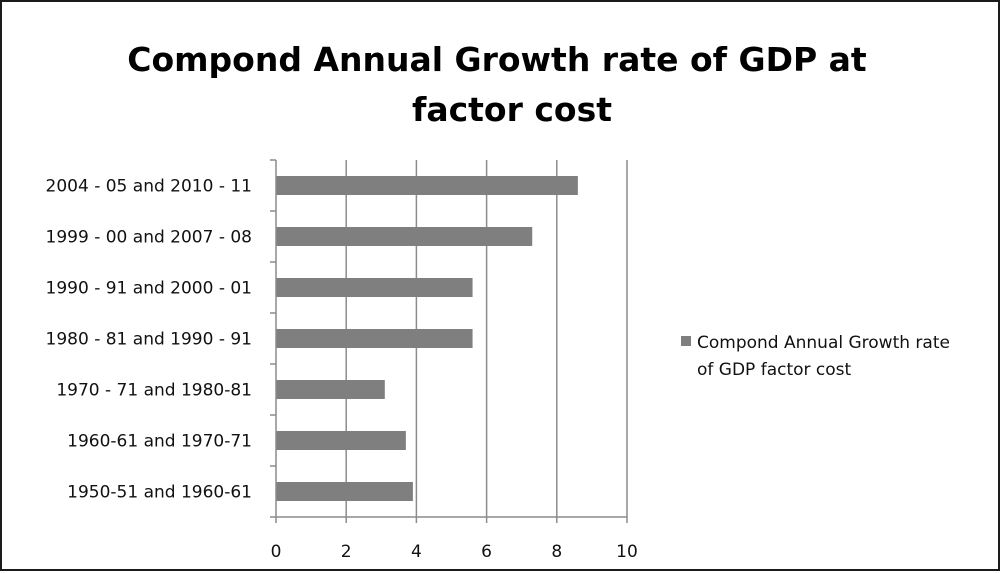  Describe the element at coordinates (416, 552) in the screenshot. I see `x-tick-label: 4` at that location.